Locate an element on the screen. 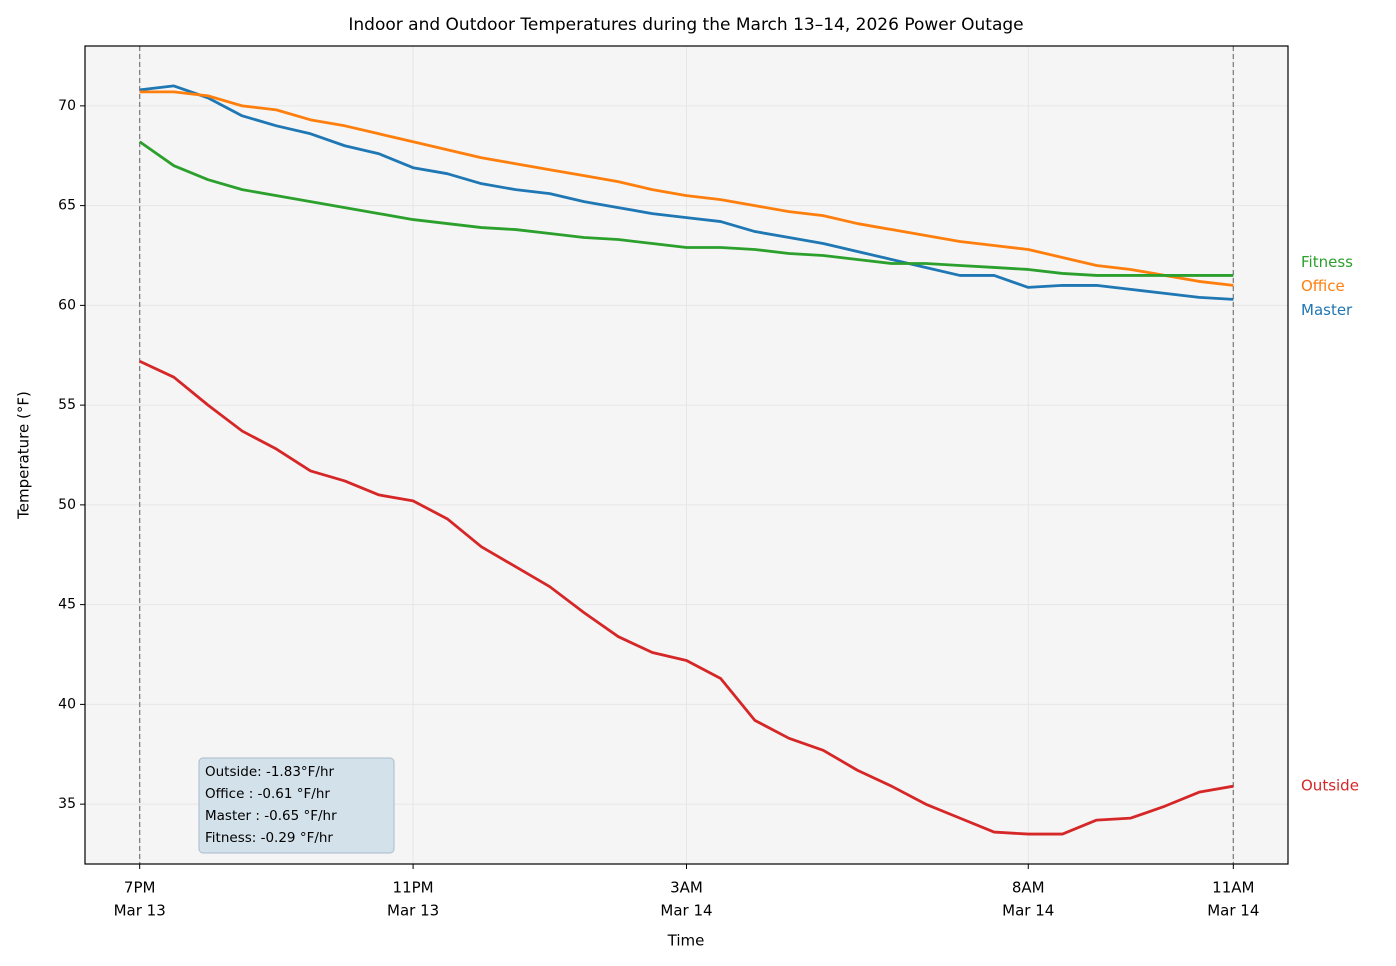  annotation-text: Fitness: -0.29 °F/hr is located at coordinates (269, 838).